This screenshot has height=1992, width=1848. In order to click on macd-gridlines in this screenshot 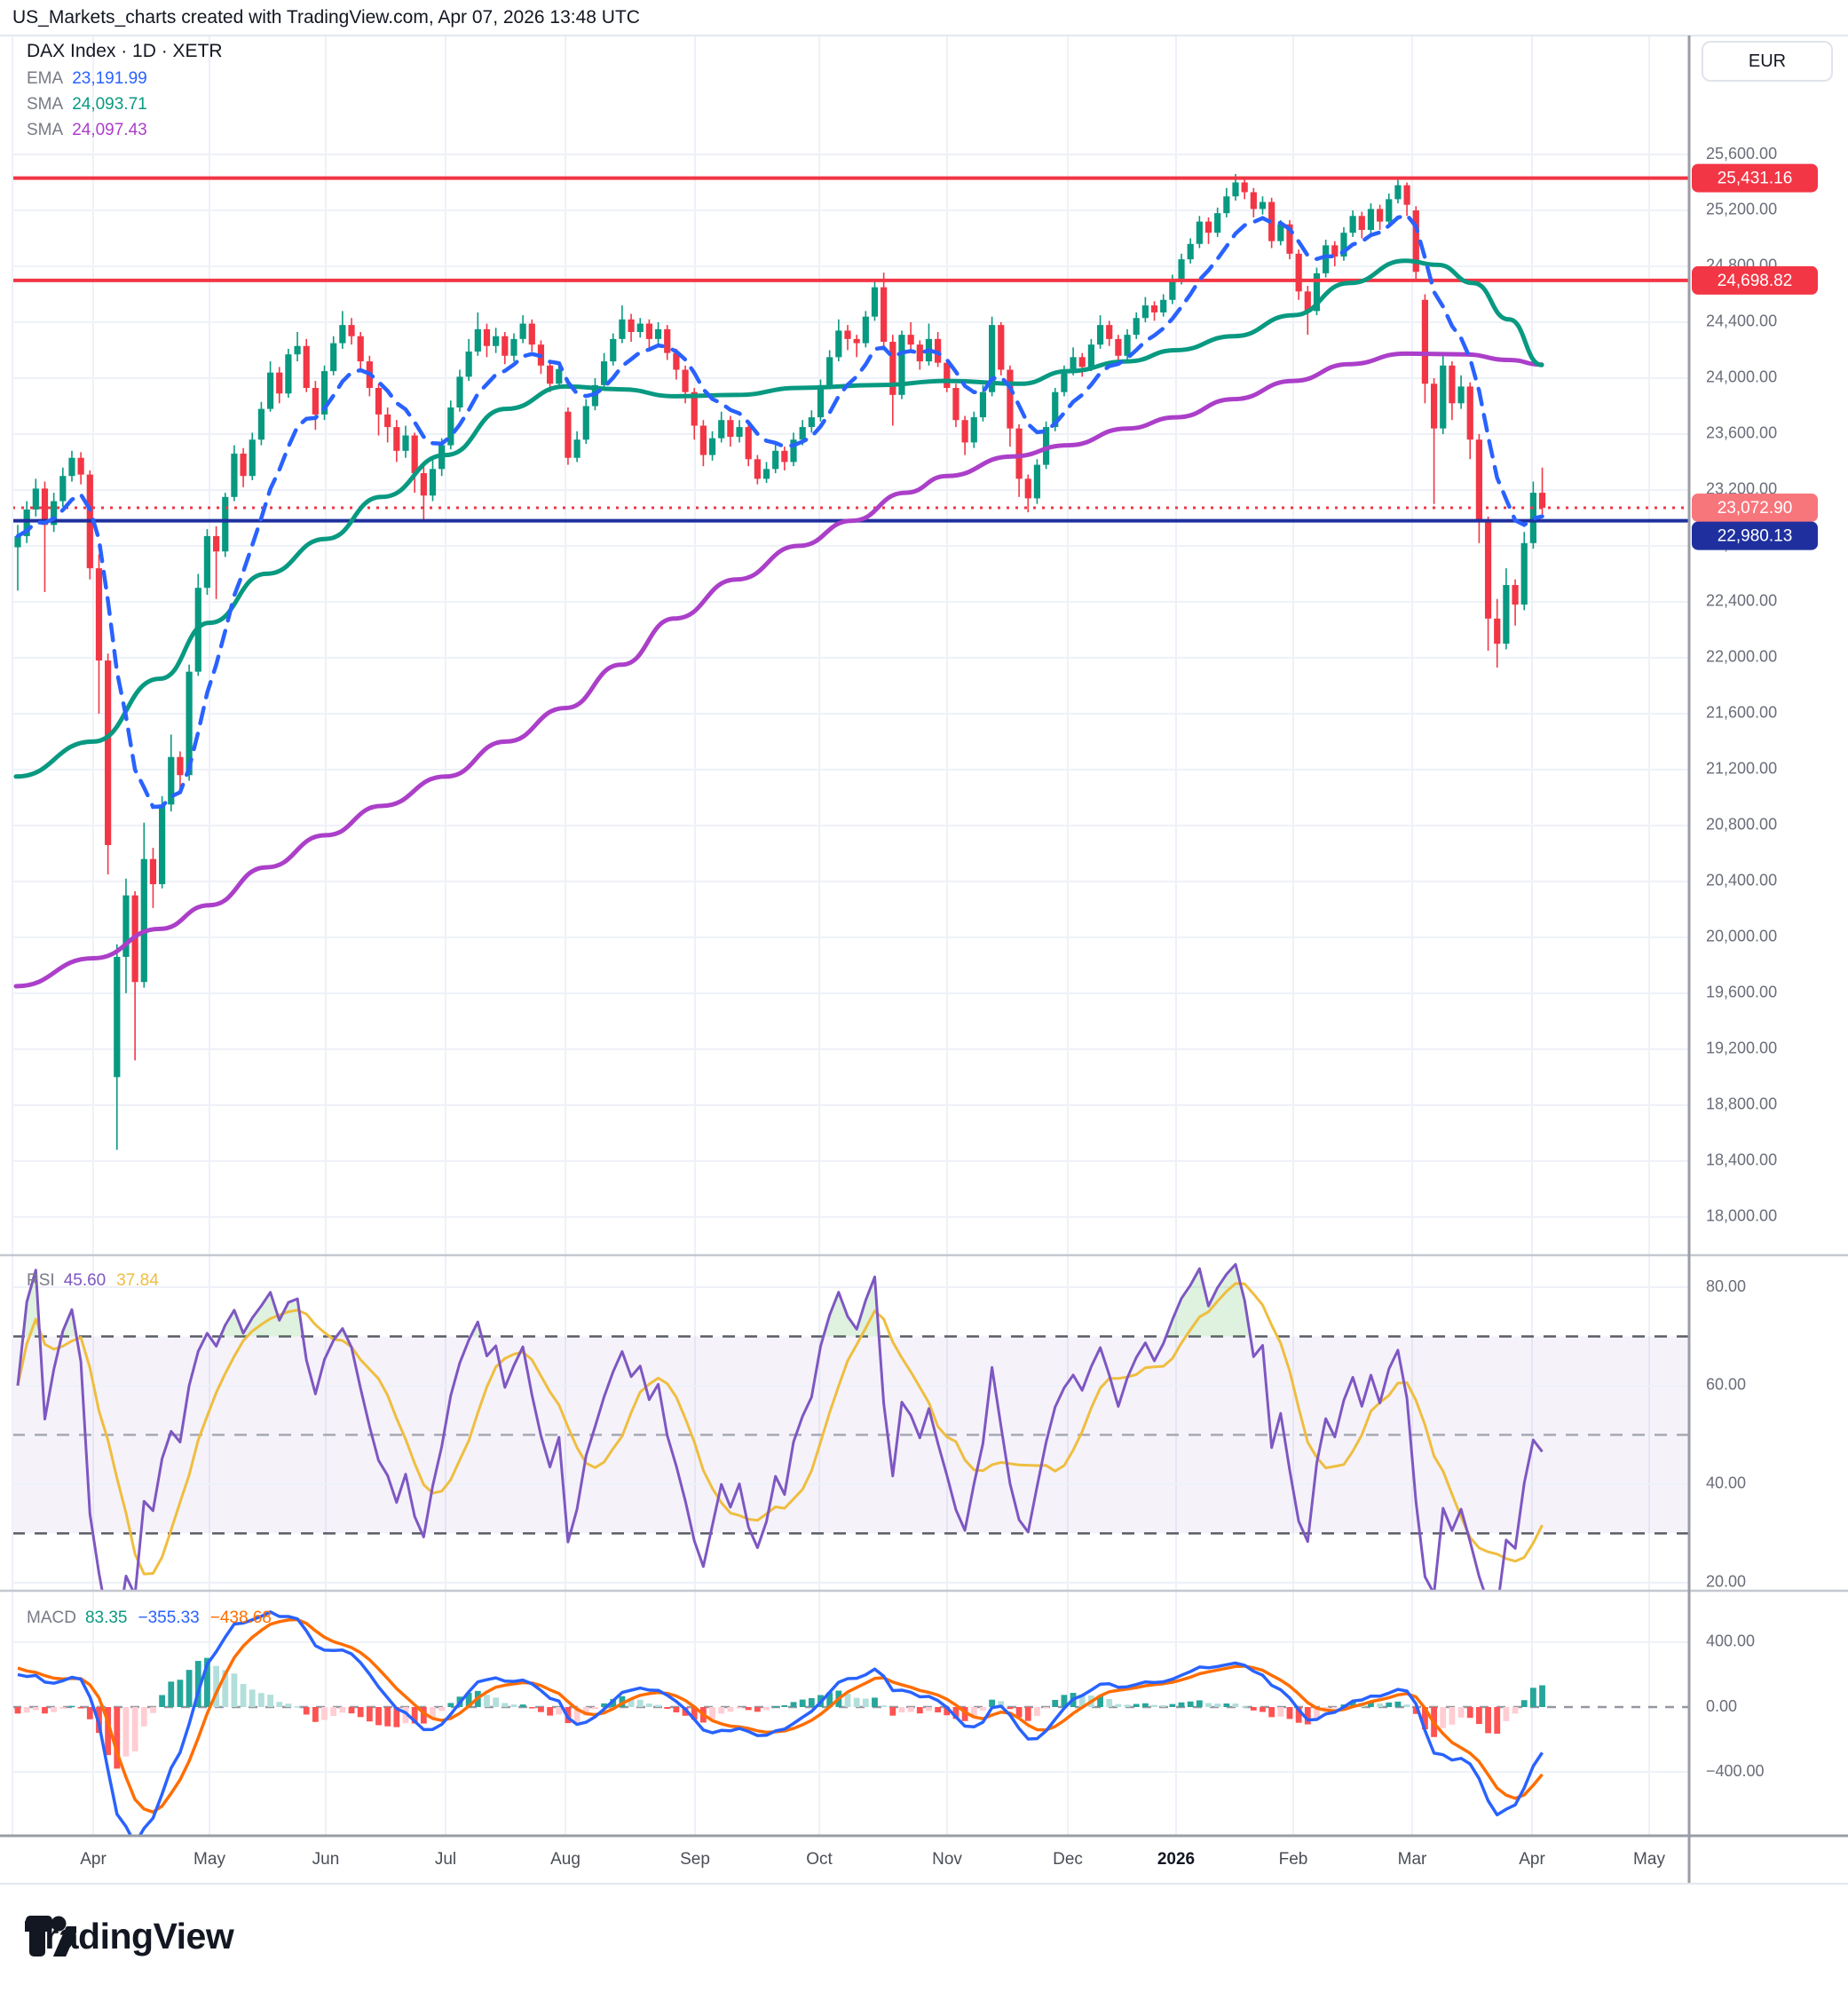, I will do `click(851, 1707)`.